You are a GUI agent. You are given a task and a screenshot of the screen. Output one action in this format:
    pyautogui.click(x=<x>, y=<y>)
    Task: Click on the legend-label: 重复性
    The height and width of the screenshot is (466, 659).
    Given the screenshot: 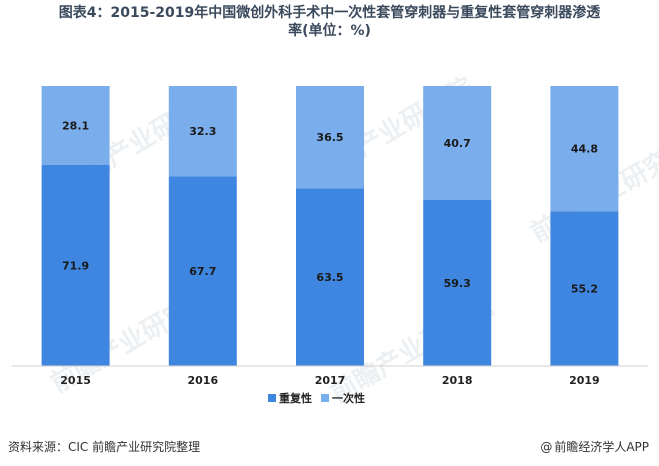 What is the action you would take?
    pyautogui.click(x=295, y=398)
    